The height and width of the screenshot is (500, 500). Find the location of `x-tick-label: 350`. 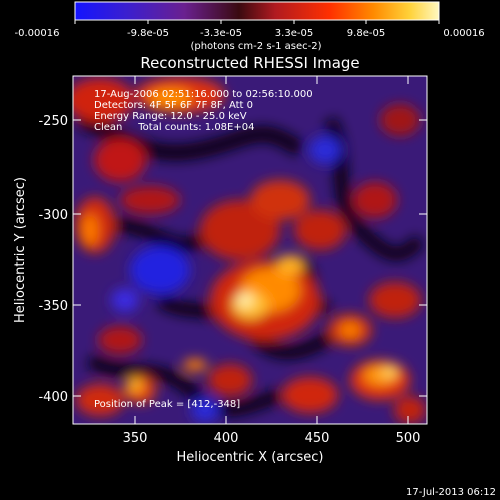

x-tick-label: 350 is located at coordinates (135, 438).